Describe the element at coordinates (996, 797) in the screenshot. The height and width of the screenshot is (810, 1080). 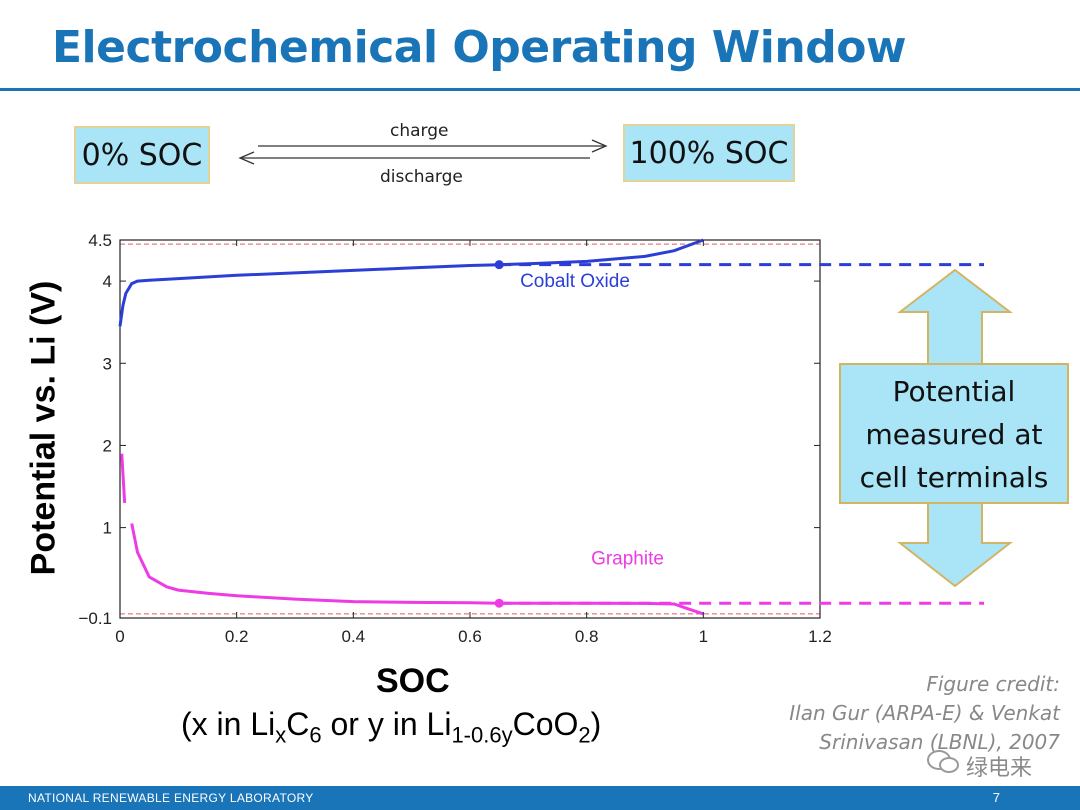
I see `page-number: 7` at that location.